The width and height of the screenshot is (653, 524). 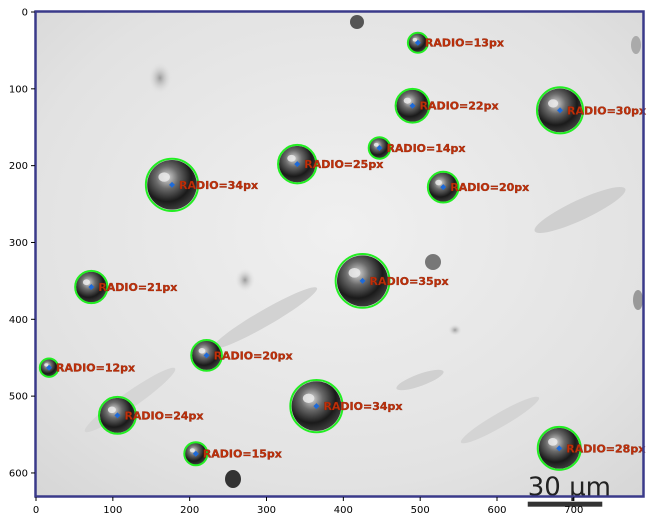 I want to click on x-tick-label: 600, so click(x=496, y=510).